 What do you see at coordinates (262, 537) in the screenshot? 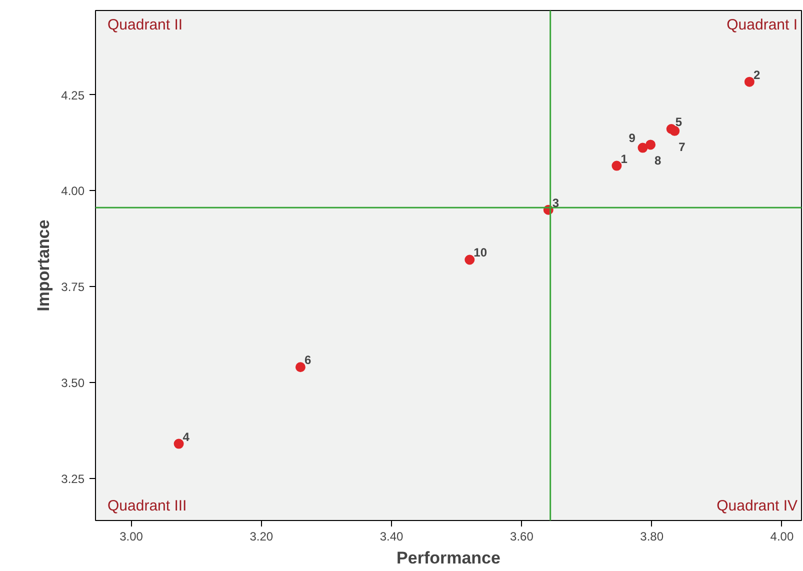
I see `x-tick-label: 3.20` at bounding box center [262, 537].